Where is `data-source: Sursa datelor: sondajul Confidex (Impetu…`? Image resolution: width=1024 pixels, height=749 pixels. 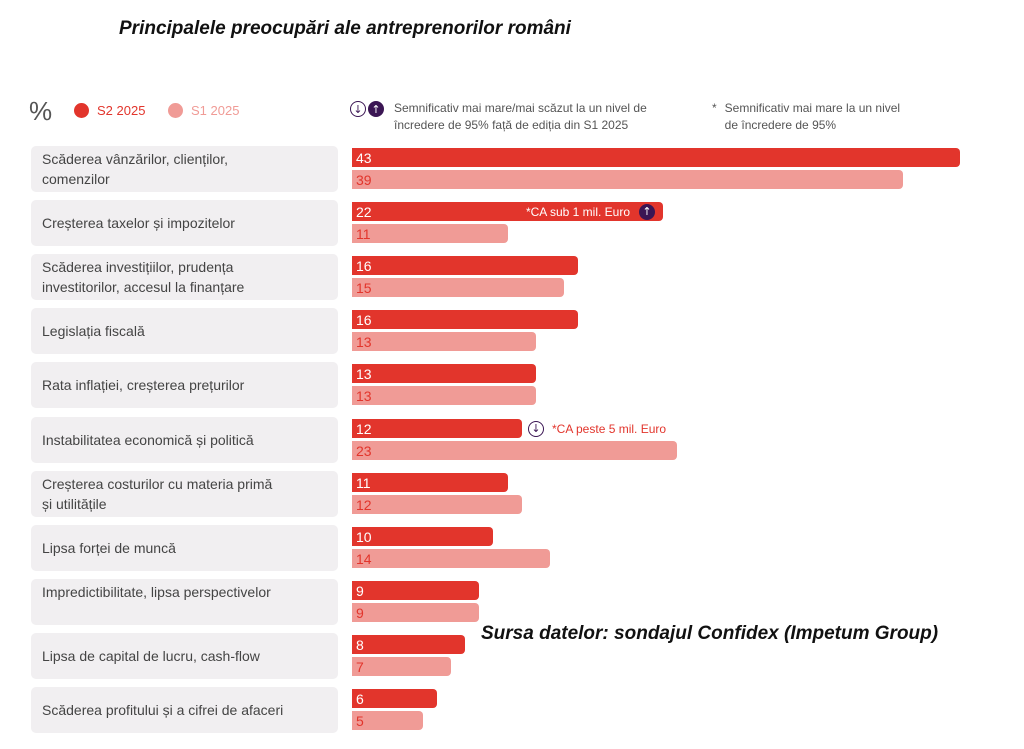 data-source: Sursa datelor: sondajul Confidex (Impetu… is located at coordinates (710, 633).